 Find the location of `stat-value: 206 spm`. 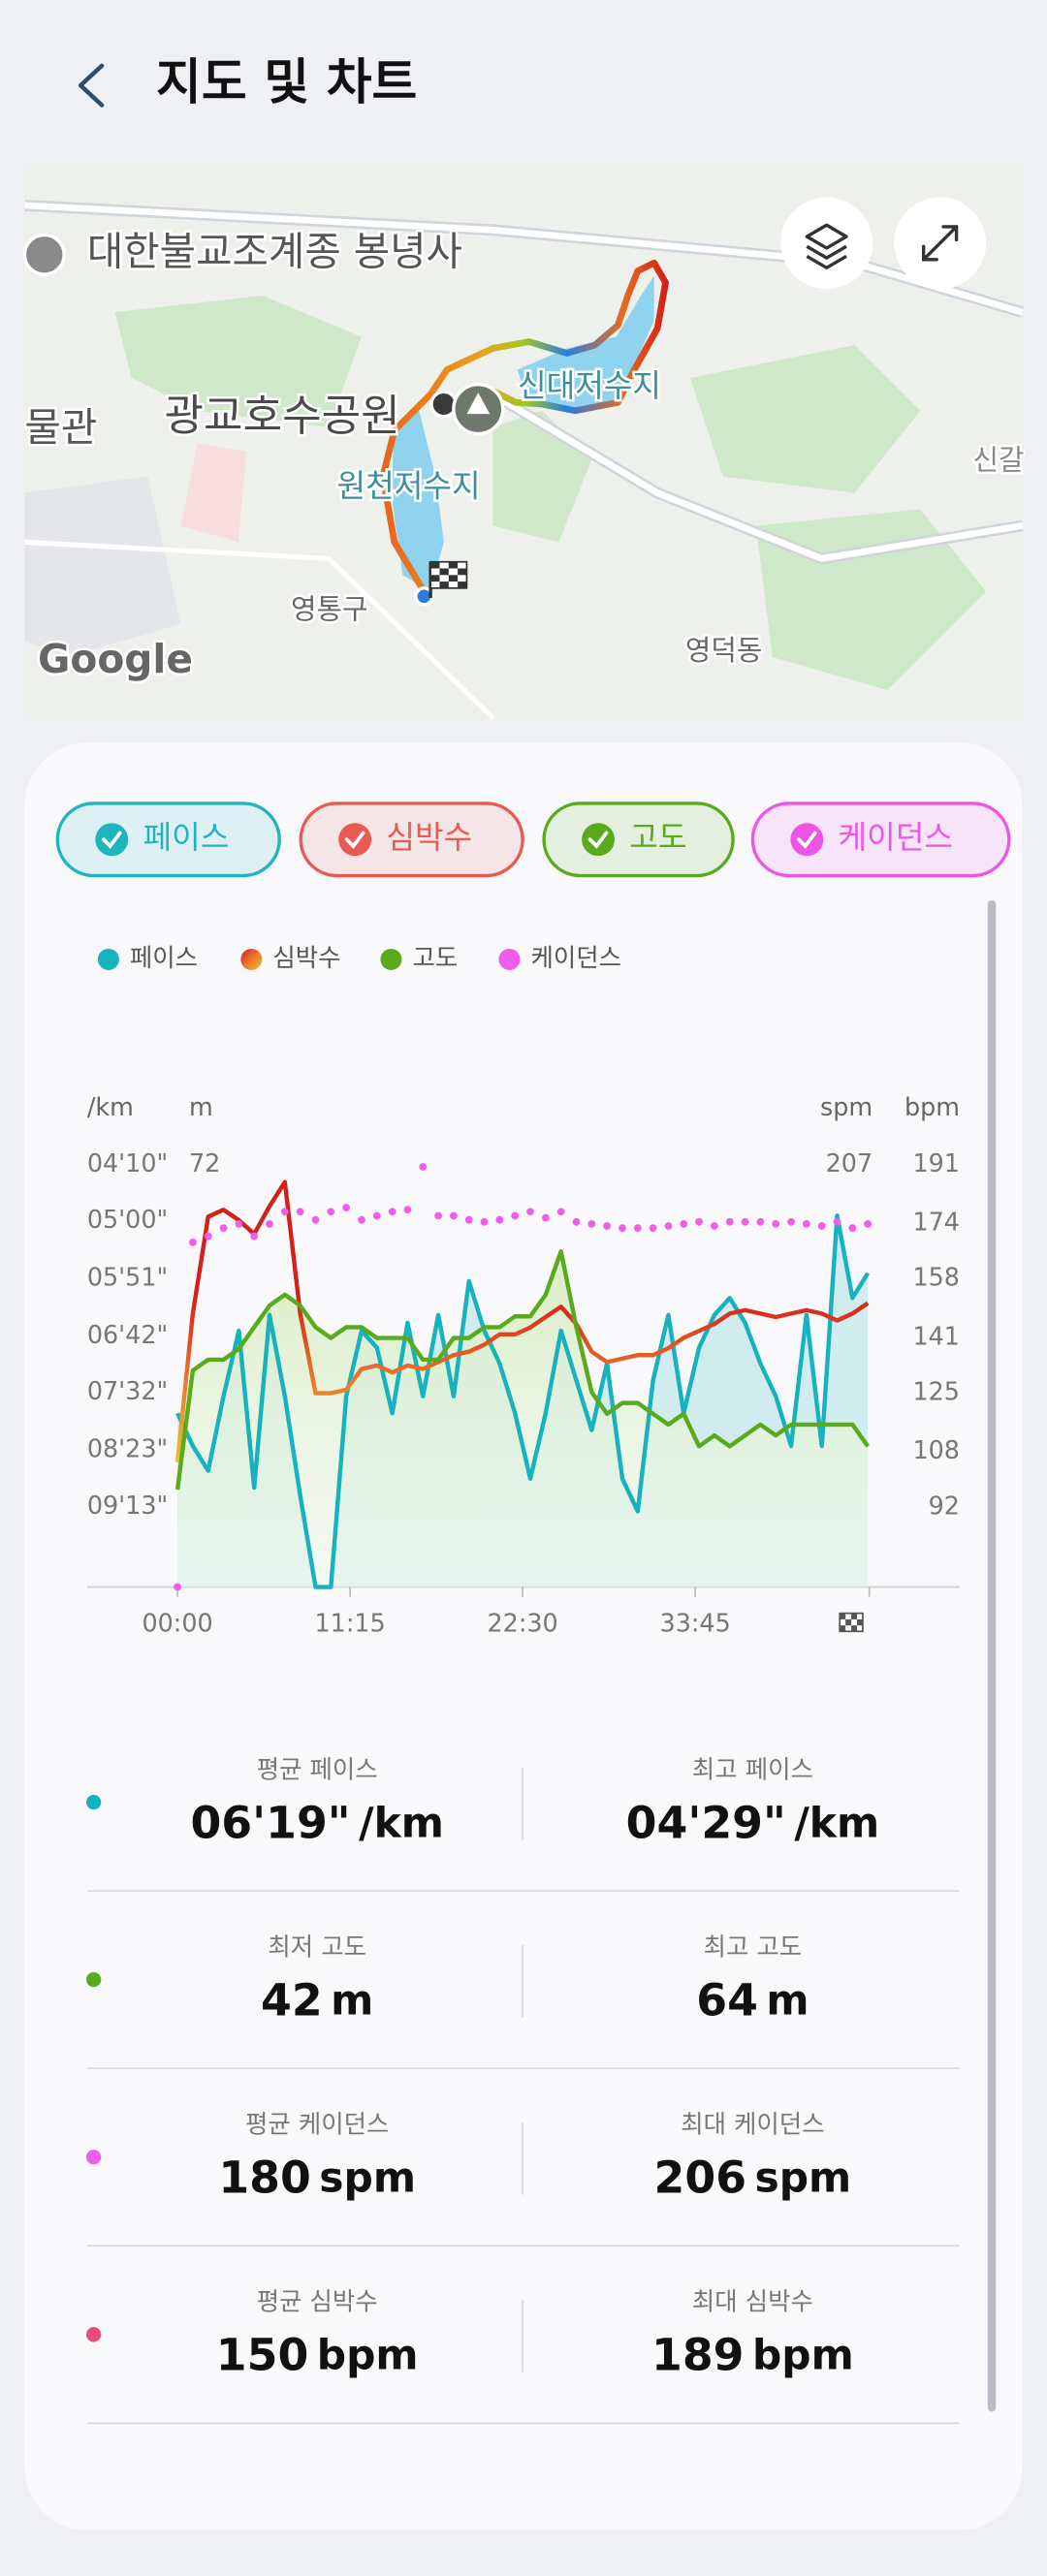

stat-value: 206 spm is located at coordinates (753, 2177).